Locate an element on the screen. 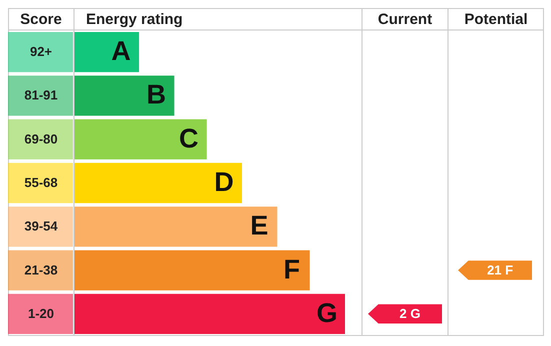  annotation: Energy rating is located at coordinates (134, 19).